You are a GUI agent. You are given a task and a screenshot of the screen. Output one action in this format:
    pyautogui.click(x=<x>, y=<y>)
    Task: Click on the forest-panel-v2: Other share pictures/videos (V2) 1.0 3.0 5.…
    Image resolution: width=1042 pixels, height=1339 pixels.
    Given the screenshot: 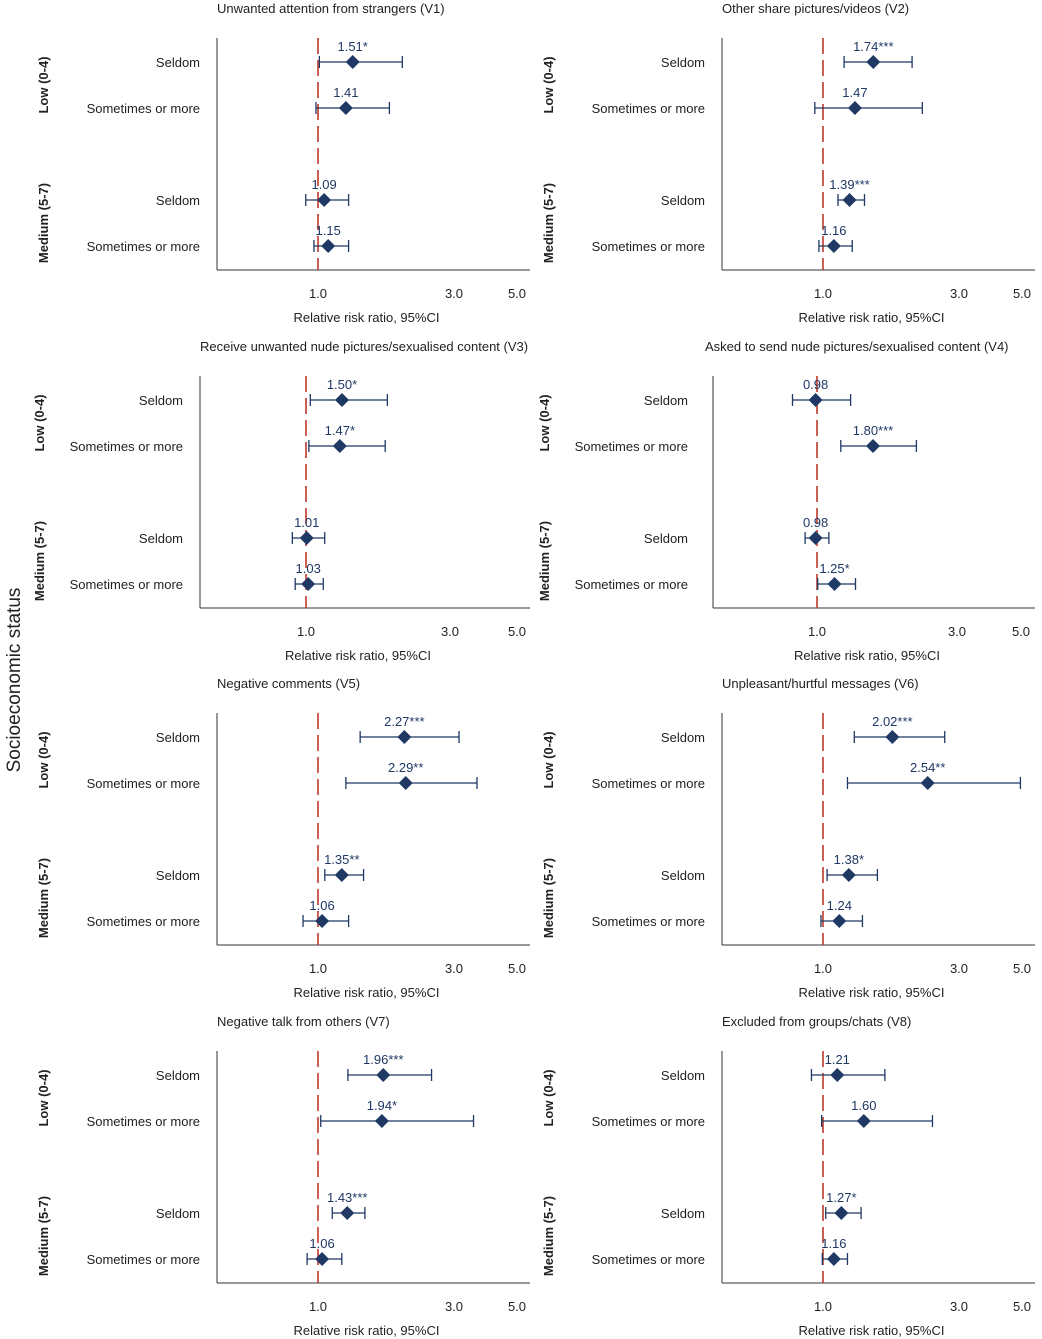 What is the action you would take?
    pyautogui.click(x=788, y=163)
    